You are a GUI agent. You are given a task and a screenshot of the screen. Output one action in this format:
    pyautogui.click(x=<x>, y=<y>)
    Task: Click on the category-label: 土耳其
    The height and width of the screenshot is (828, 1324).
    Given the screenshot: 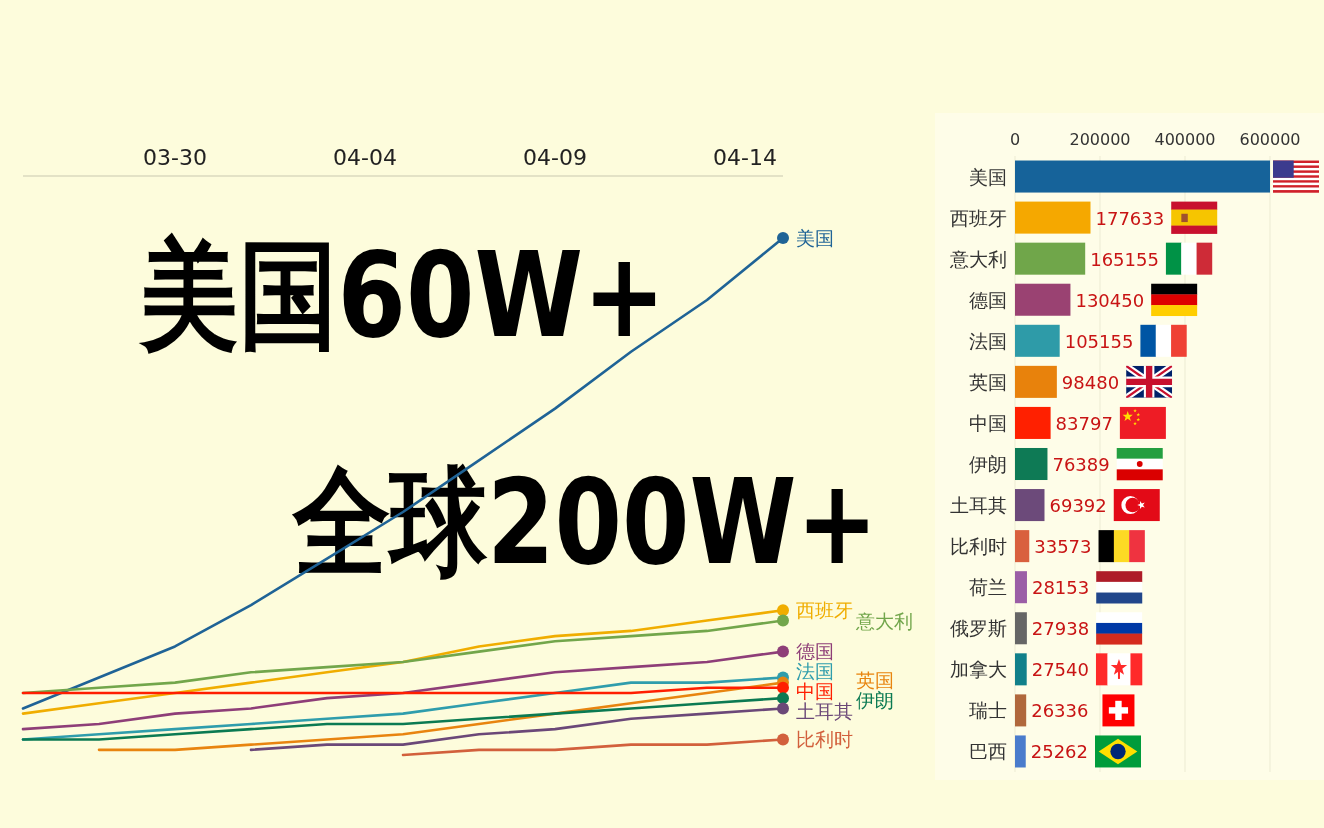 What is the action you would take?
    pyautogui.click(x=978, y=505)
    